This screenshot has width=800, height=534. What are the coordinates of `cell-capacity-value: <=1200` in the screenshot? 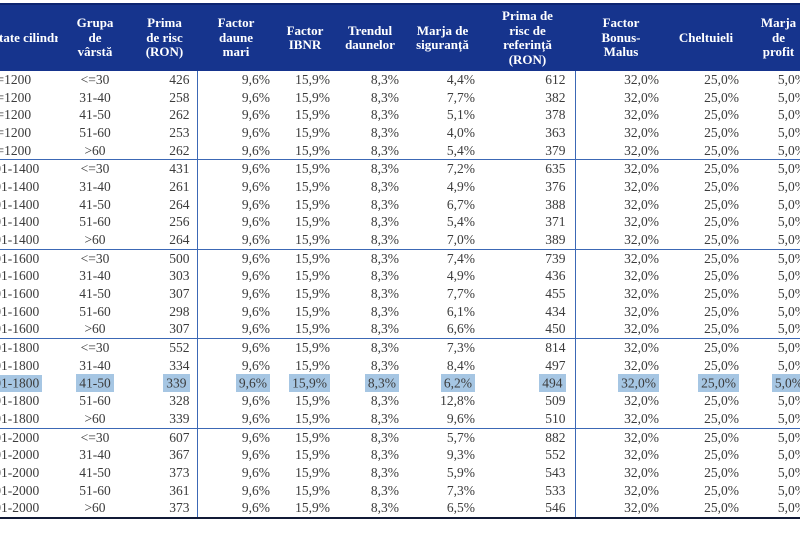 It's located at (16, 79).